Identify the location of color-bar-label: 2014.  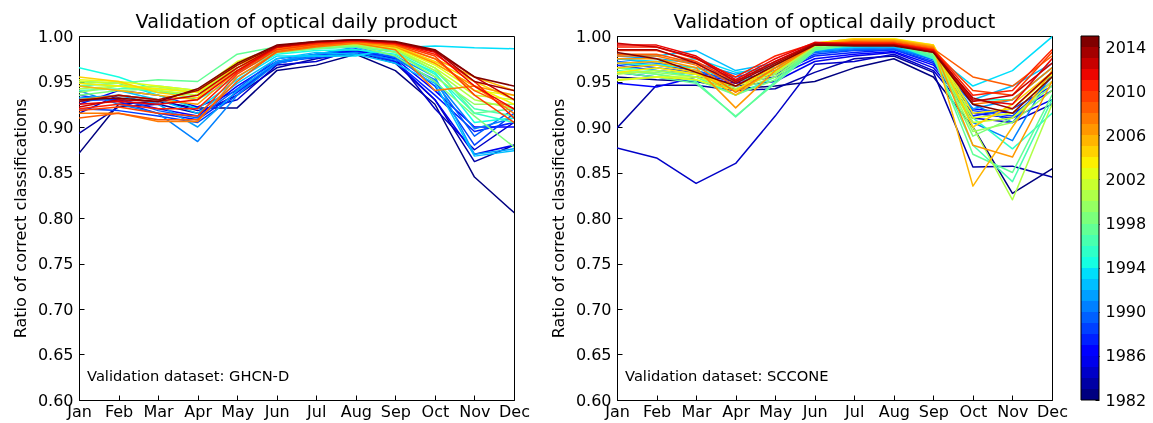
(1126, 47).